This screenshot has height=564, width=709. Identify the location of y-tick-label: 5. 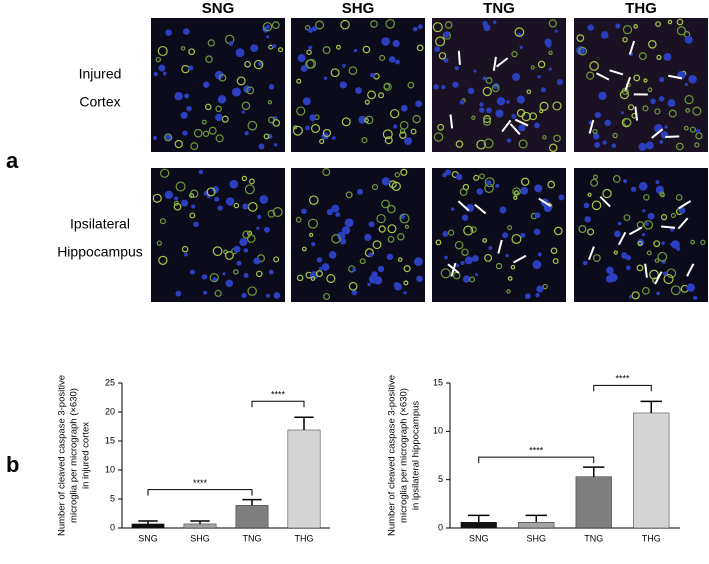
(440, 479).